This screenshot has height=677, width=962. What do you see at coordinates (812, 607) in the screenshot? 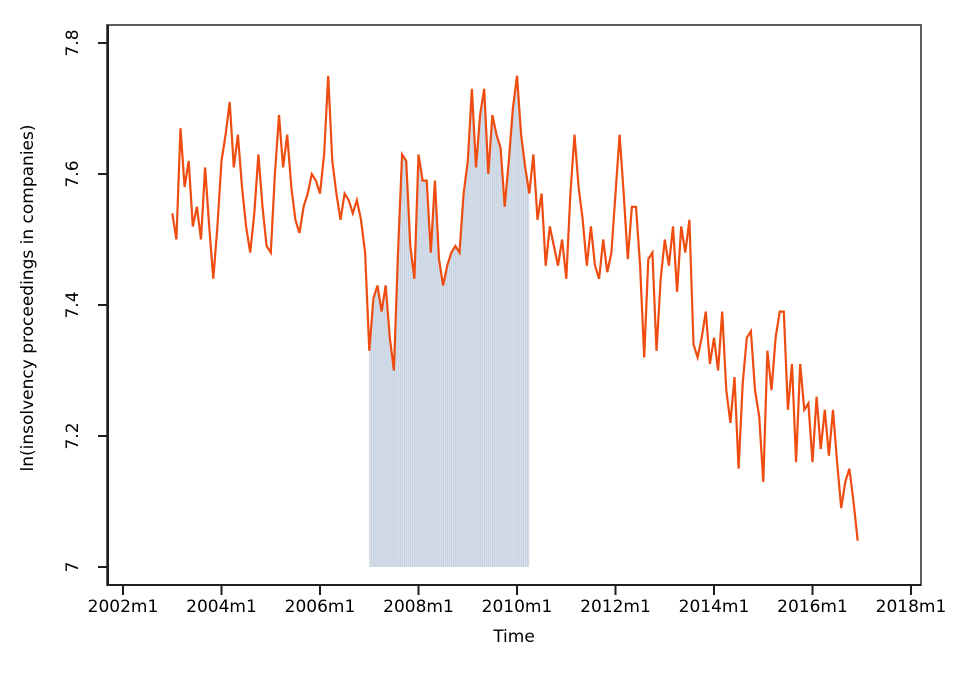
I see `x-tick-label: 2016m1` at bounding box center [812, 607].